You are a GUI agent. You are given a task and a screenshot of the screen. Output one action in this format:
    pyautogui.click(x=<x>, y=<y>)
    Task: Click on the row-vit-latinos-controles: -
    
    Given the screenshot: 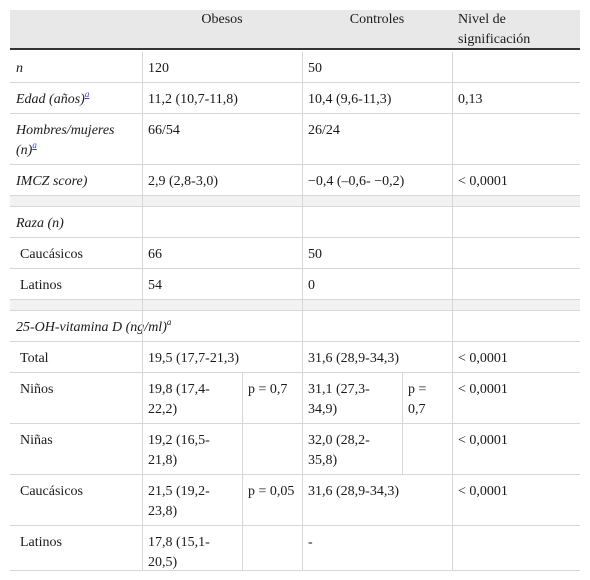 What is the action you would take?
    pyautogui.click(x=377, y=548)
    